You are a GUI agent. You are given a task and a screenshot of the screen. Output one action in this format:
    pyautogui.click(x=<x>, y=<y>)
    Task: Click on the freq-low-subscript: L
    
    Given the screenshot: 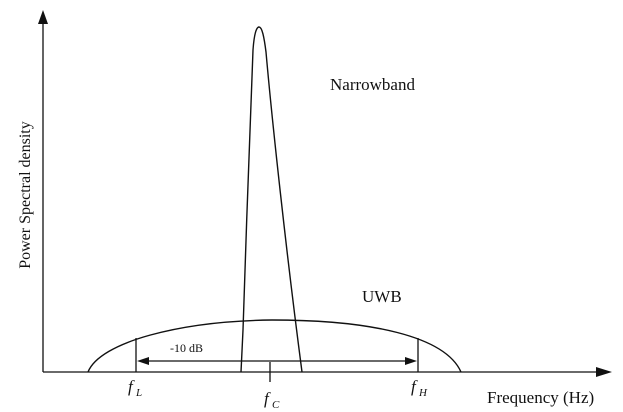 What is the action you would take?
    pyautogui.click(x=138, y=393)
    